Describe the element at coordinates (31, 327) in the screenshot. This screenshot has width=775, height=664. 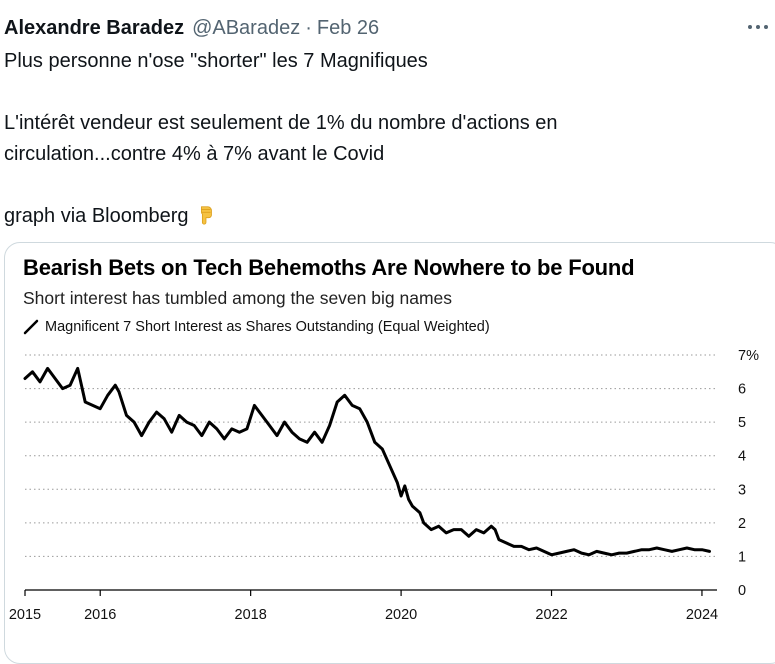
I see `legend-line-icon` at that location.